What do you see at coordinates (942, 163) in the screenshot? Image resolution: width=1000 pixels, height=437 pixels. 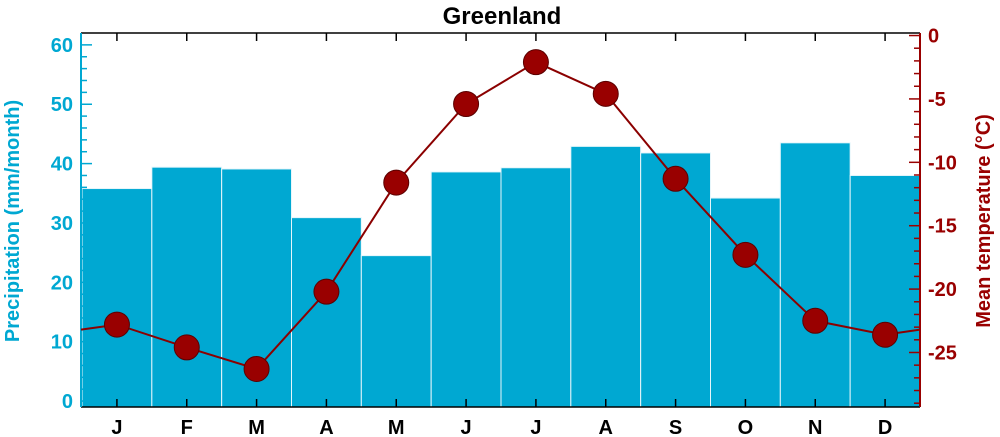 I see `right-tick-label: -10` at bounding box center [942, 163].